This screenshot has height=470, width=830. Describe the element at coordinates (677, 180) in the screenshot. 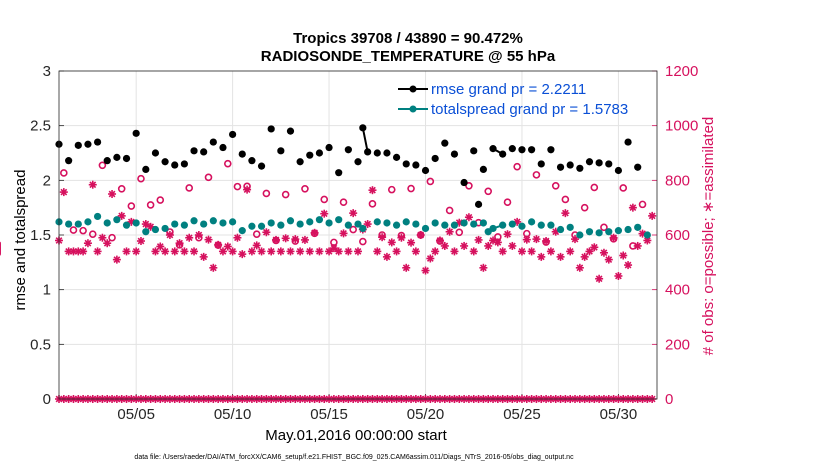

I see `y-right-tick-label: 800` at that location.